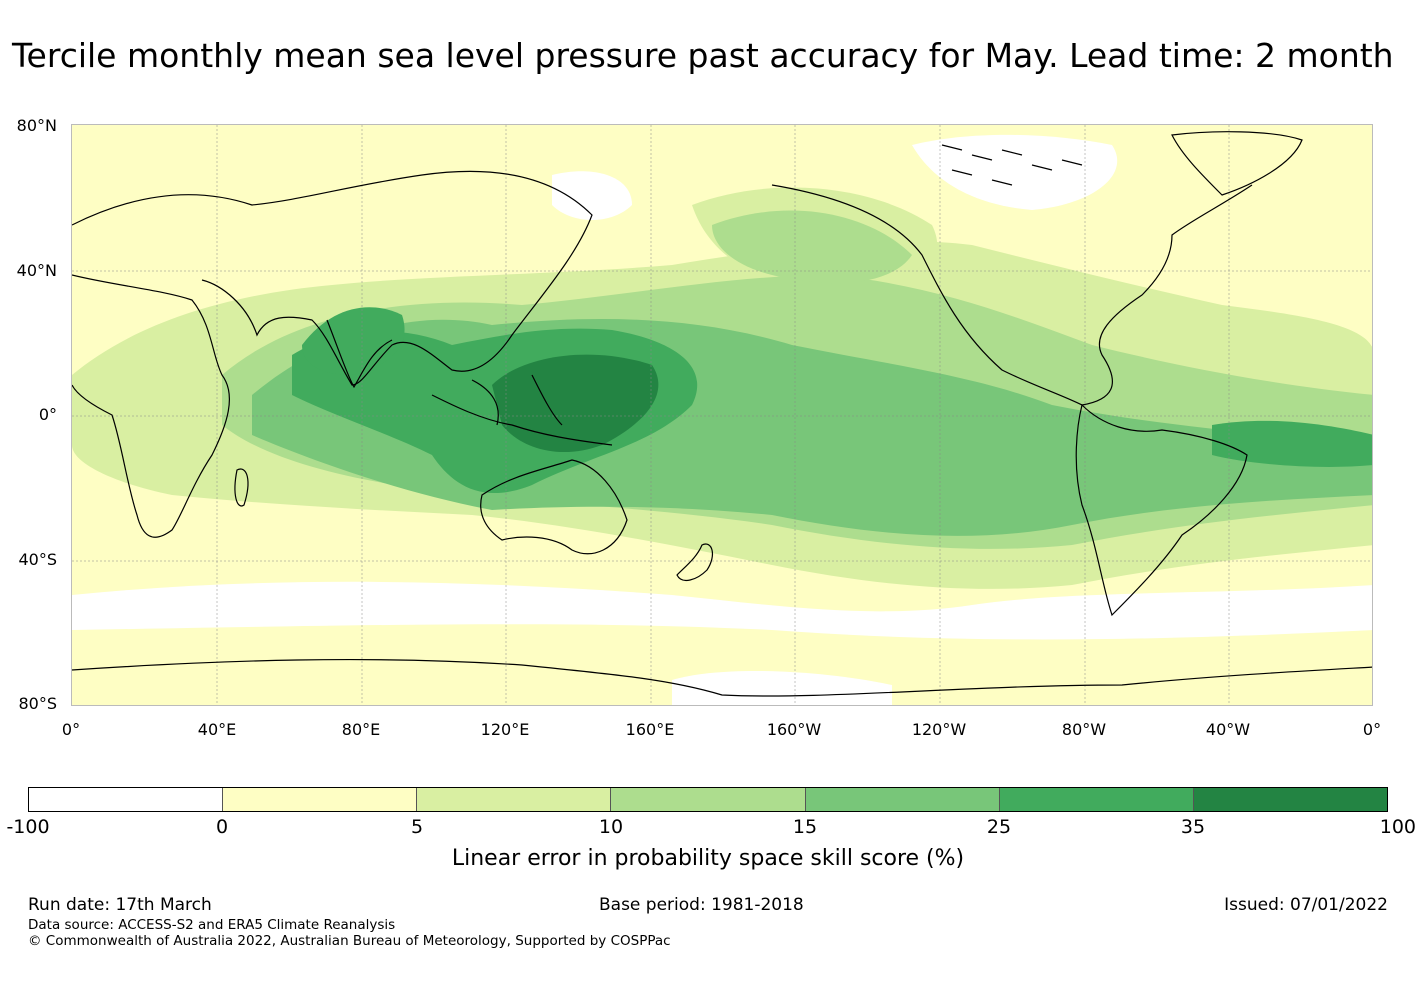  What do you see at coordinates (1306, 905) in the screenshot?
I see `issued-date: Issued: 07/01/2022` at bounding box center [1306, 905].